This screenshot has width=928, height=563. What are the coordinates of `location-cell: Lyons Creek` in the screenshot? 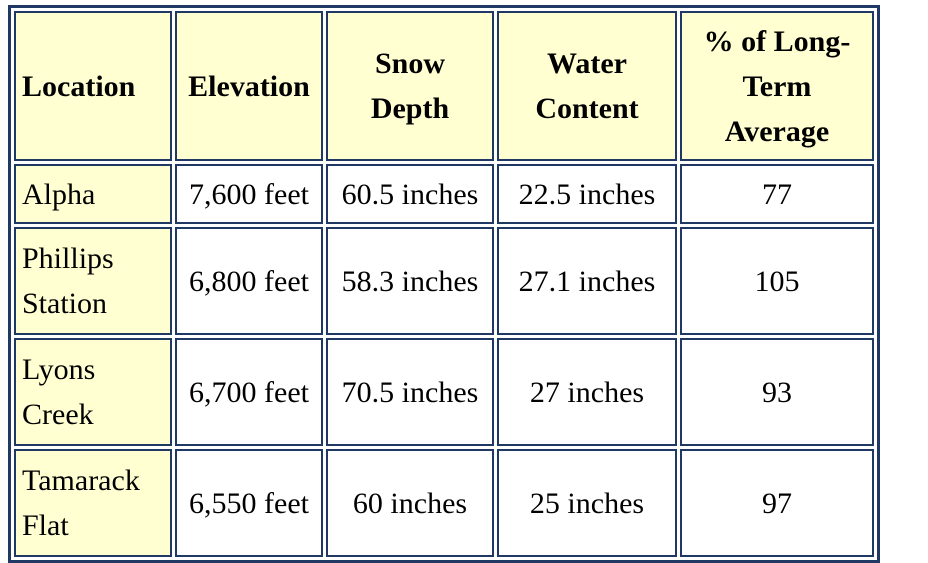 It's located at (93, 392).